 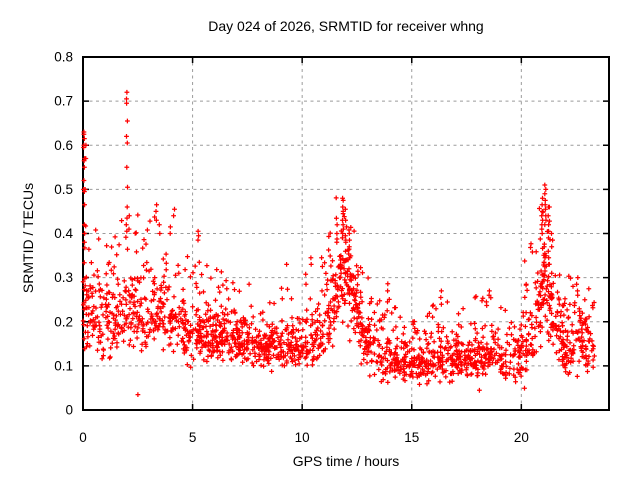 I want to click on y-tick-label: 0.1, so click(x=63, y=365).